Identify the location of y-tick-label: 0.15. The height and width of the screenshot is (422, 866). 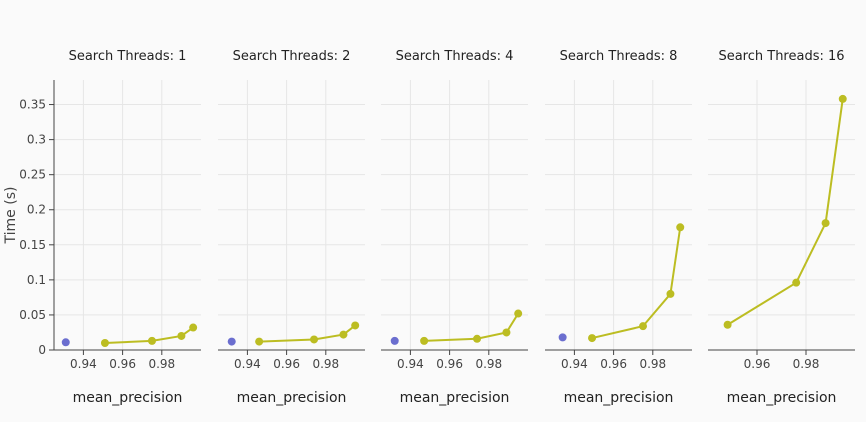
(32, 245).